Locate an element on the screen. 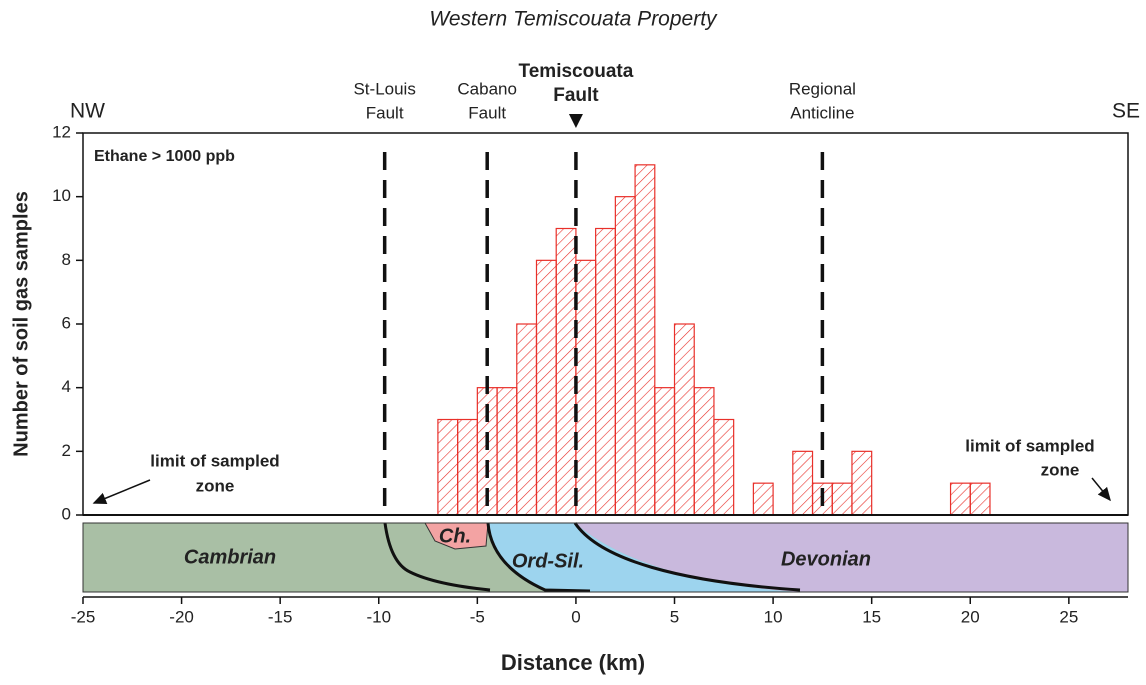  fault-label: Temiscouata is located at coordinates (576, 71).